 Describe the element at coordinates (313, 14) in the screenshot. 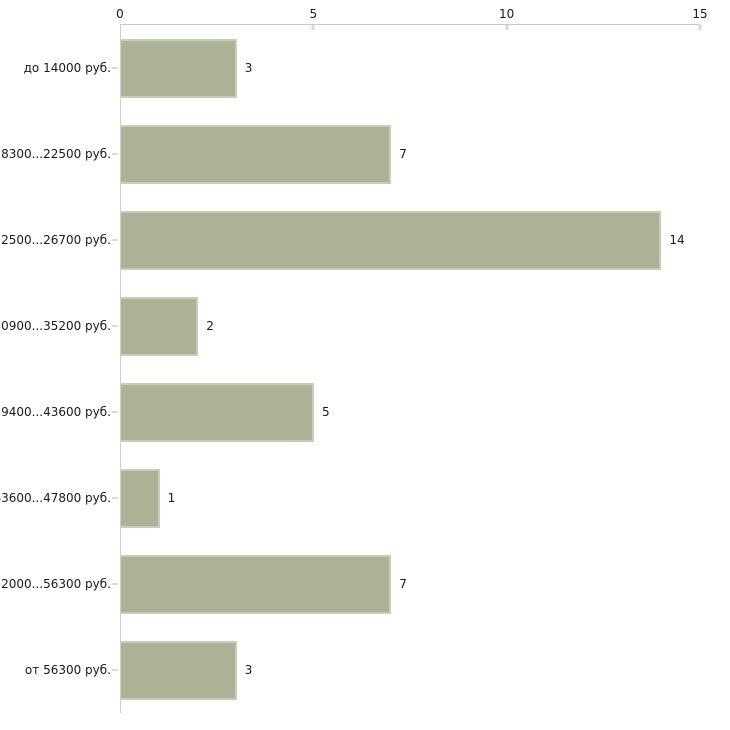

I see `x-tick-label-5: 5` at that location.